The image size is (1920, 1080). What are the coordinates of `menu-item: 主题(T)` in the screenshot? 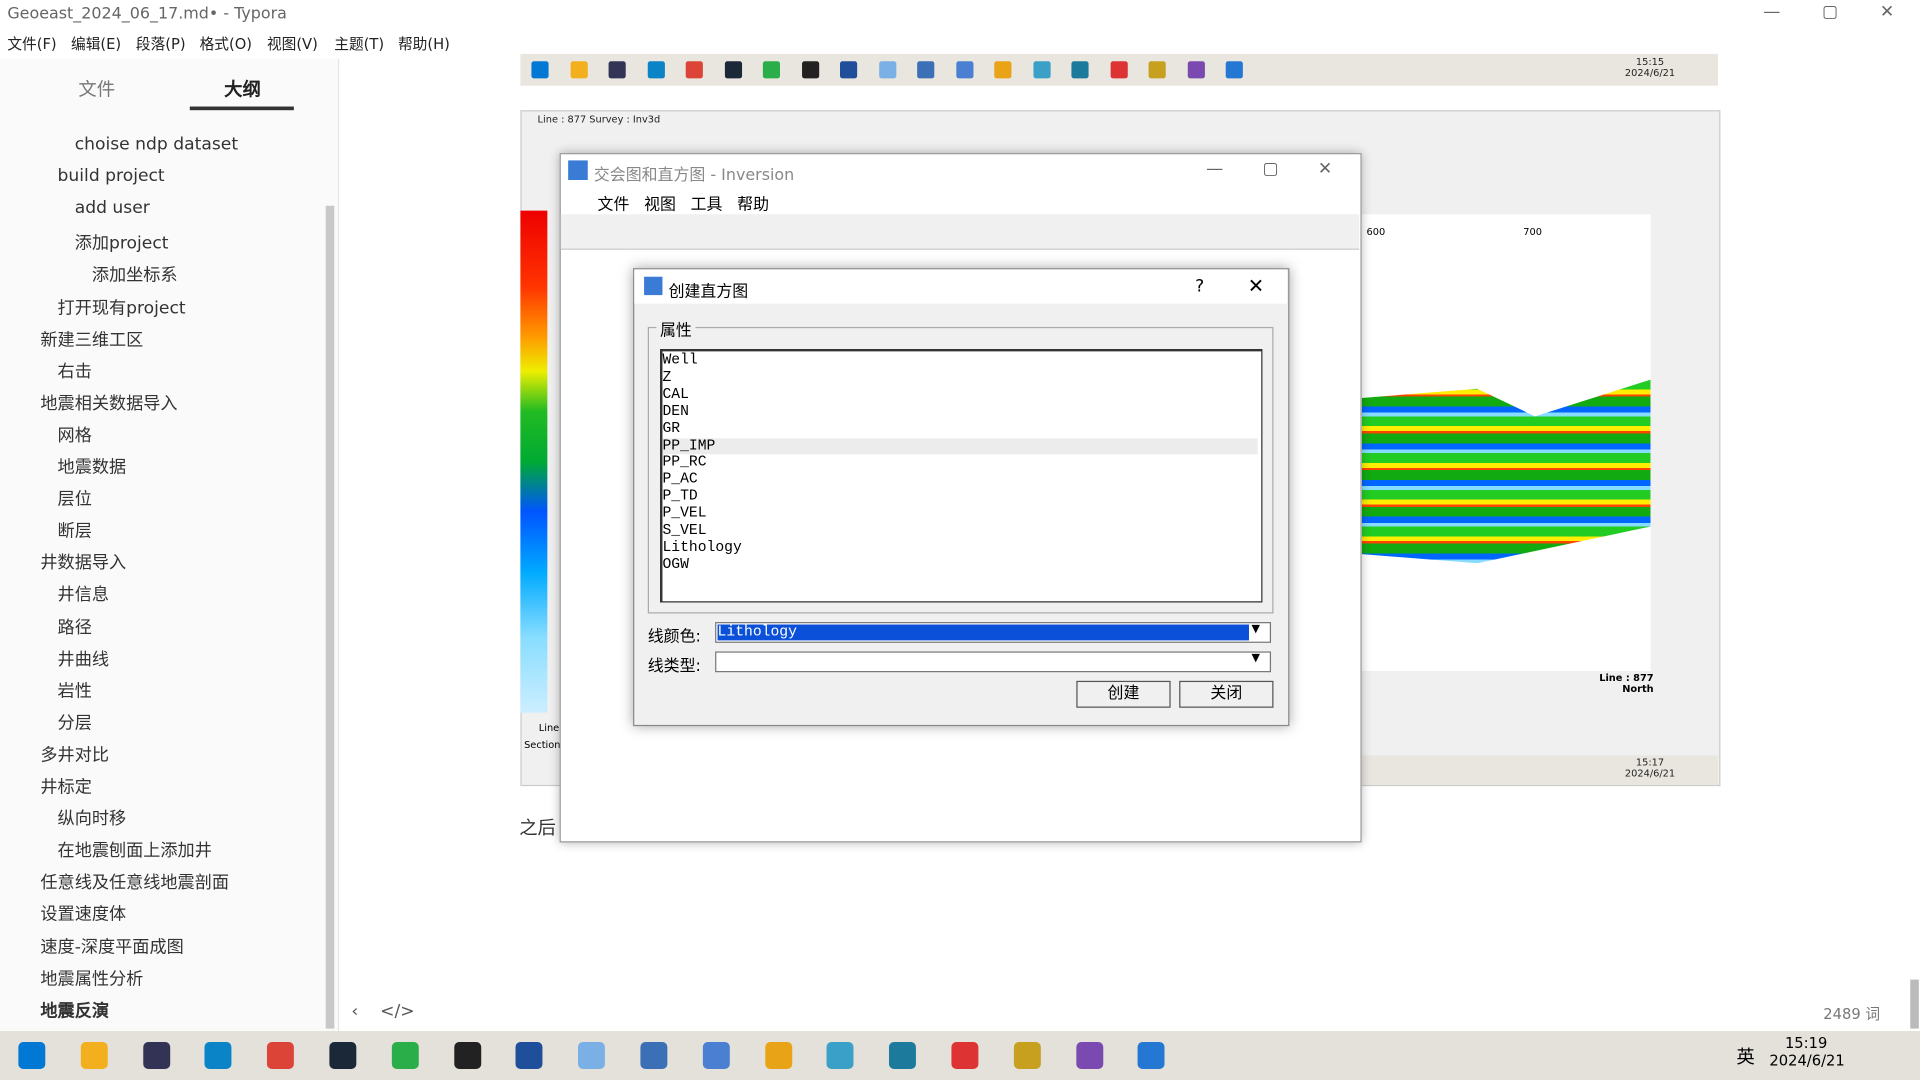 It's located at (359, 44).